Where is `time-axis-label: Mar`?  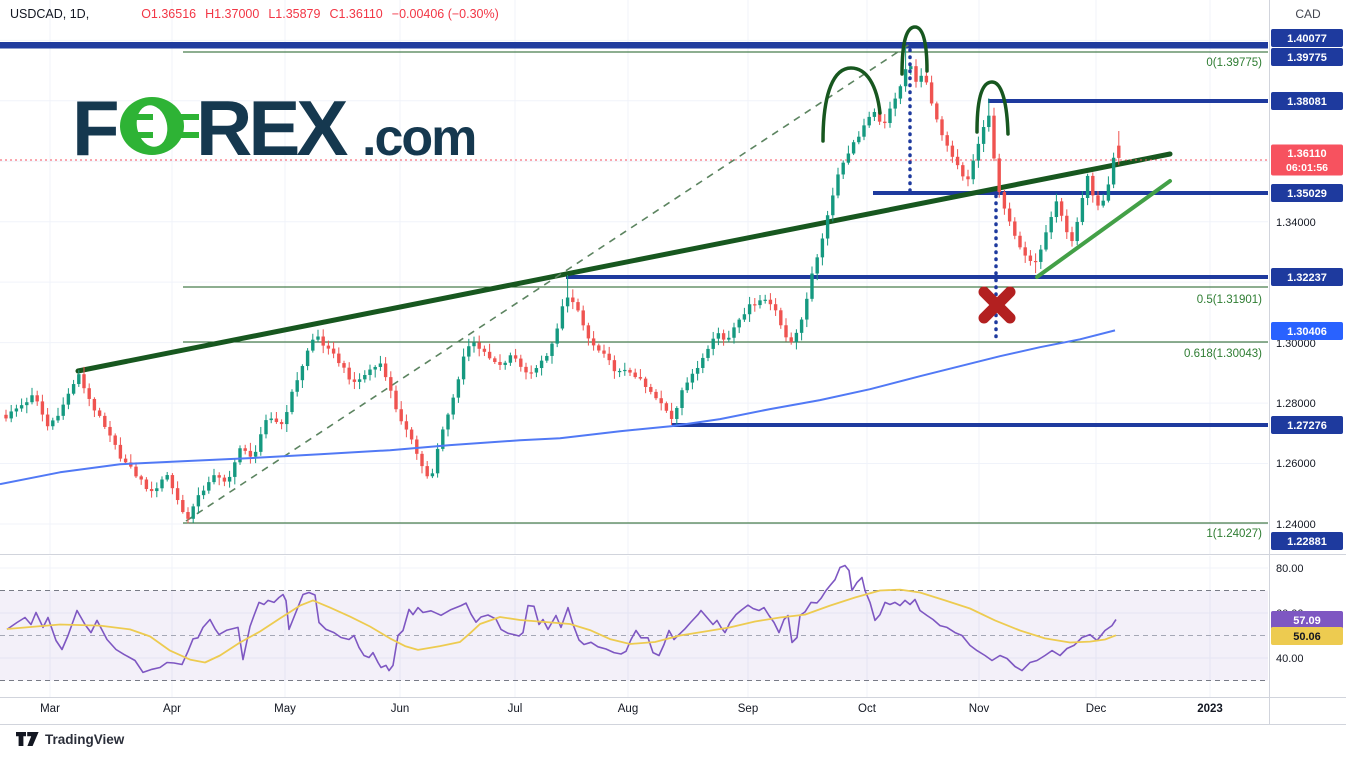 time-axis-label: Mar is located at coordinates (50, 709).